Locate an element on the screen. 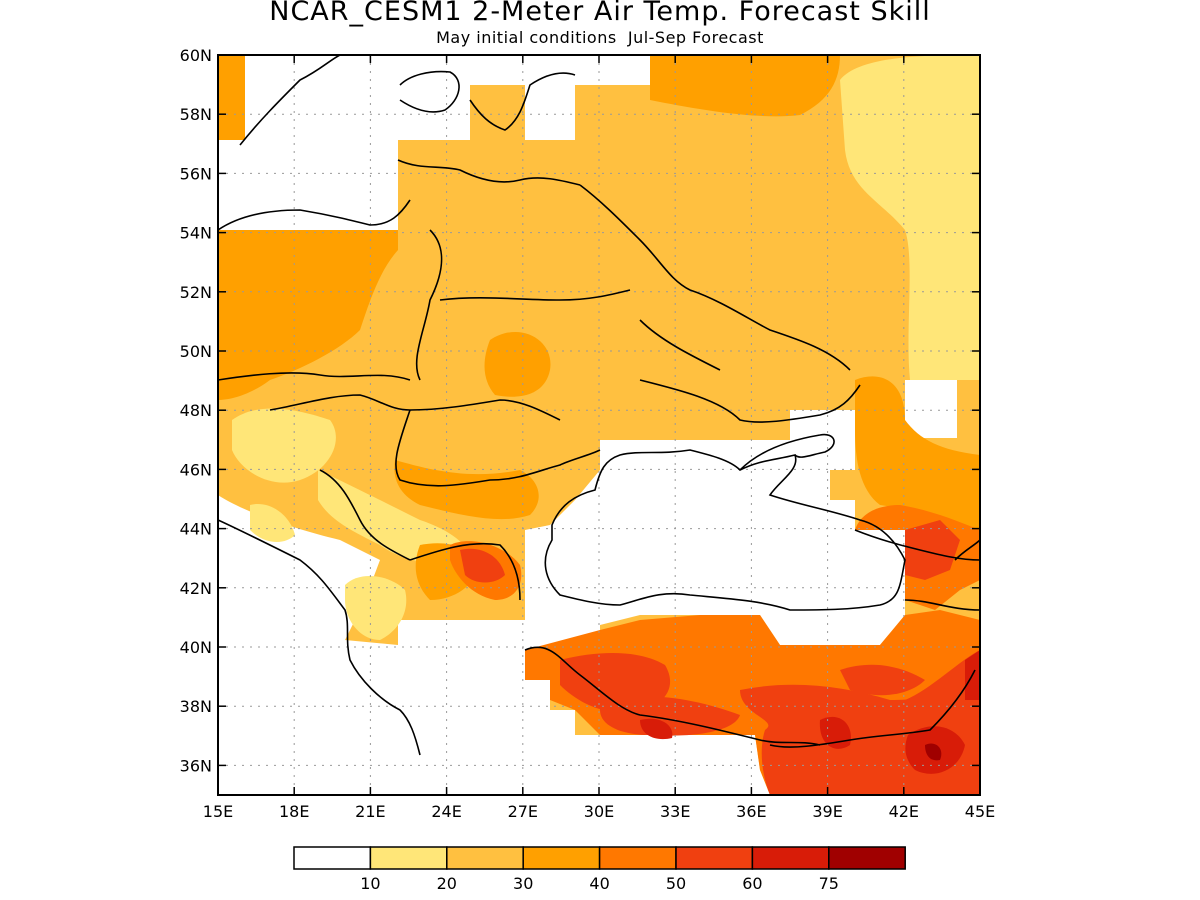 The image size is (1200, 900). lon-tick-label: 45E is located at coordinates (980, 811).